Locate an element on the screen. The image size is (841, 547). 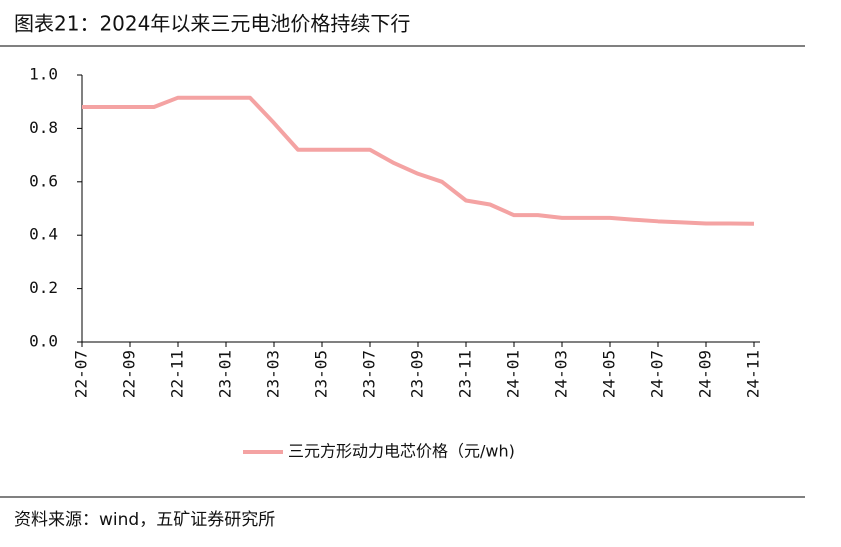
x-tick-label: 23-09 is located at coordinates (417, 374).